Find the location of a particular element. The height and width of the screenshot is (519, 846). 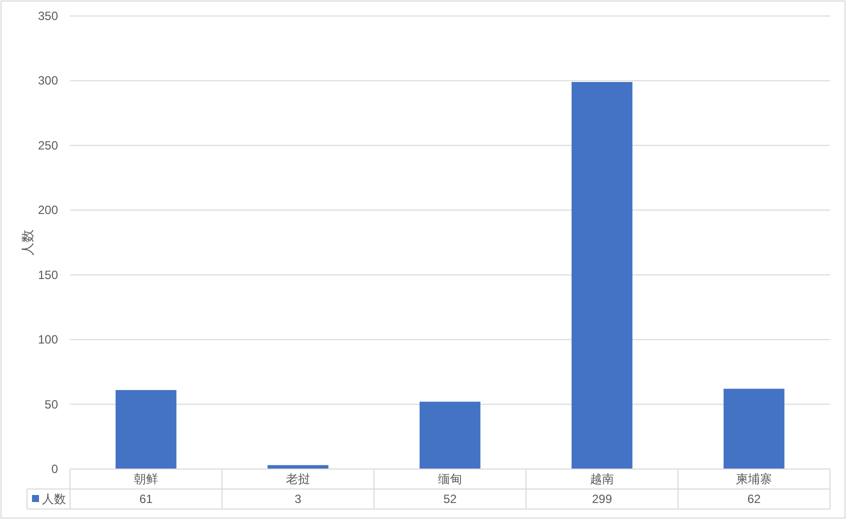

y-tick-label: 0 is located at coordinates (54, 469).